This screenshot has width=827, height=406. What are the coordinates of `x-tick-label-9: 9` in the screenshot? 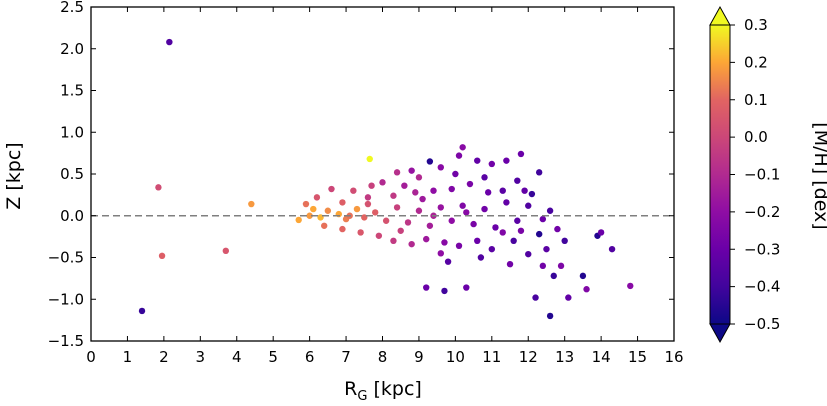 It's located at (419, 357).